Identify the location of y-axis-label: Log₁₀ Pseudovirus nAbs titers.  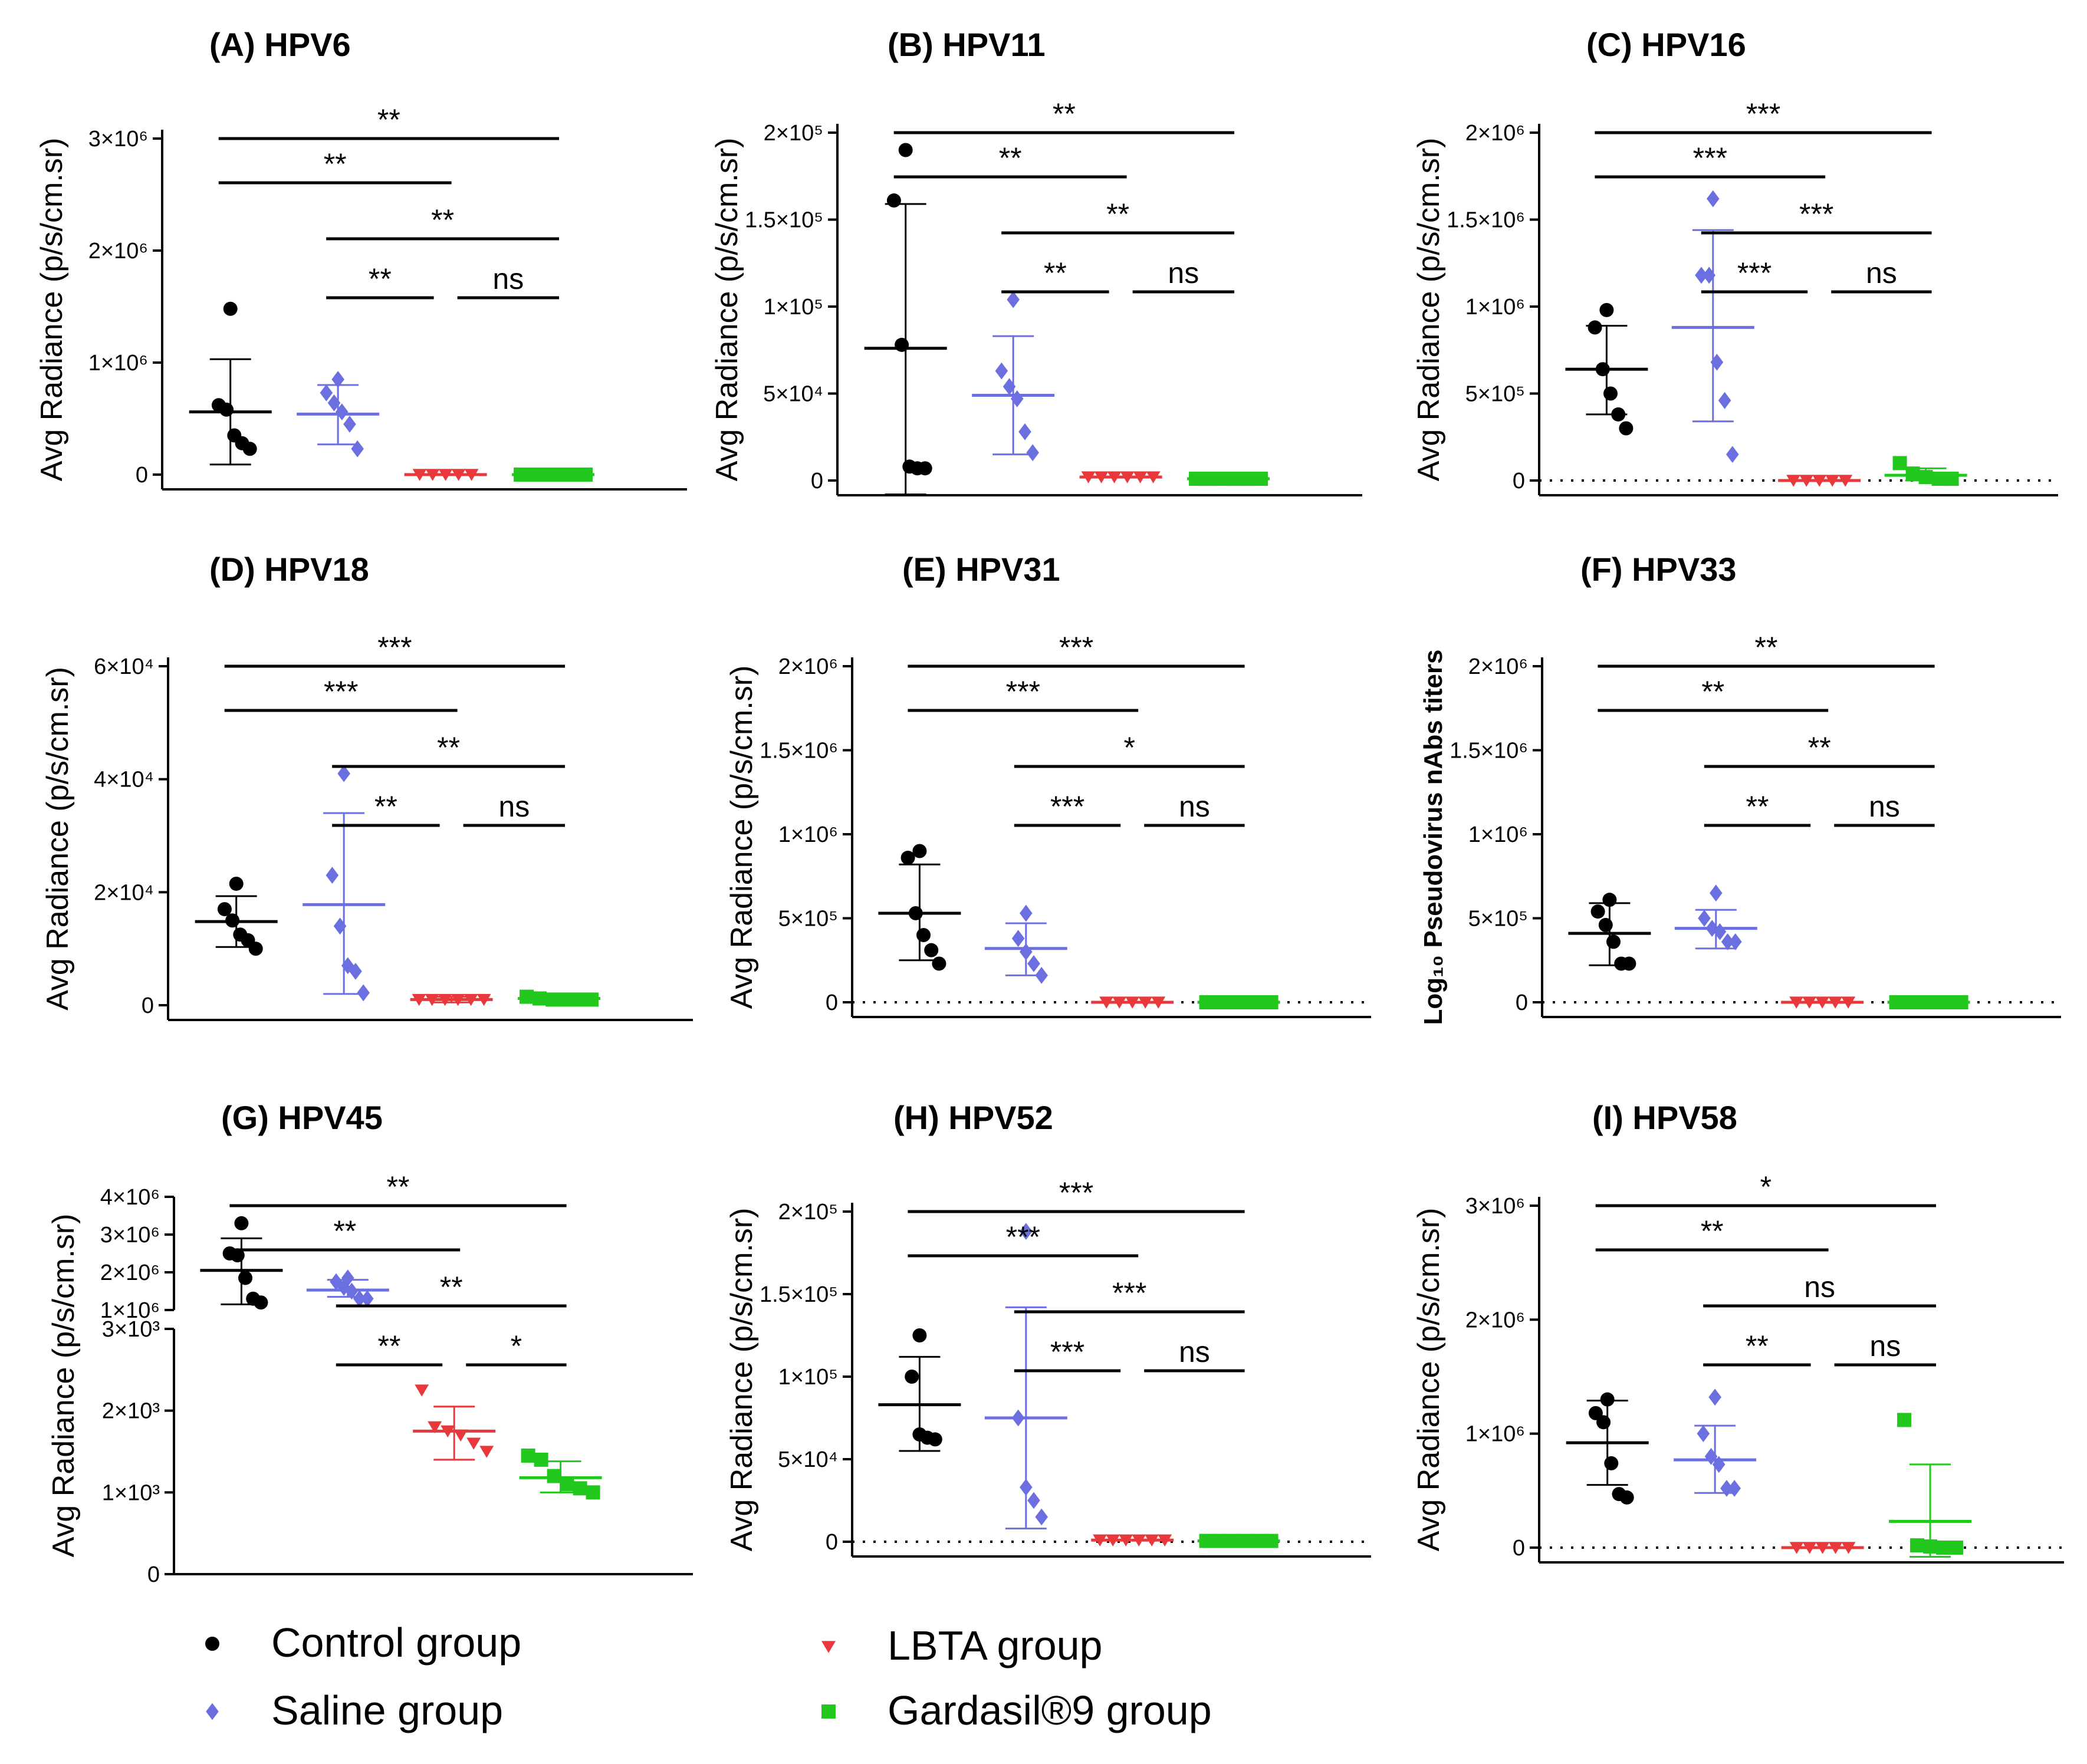
(1433, 837).